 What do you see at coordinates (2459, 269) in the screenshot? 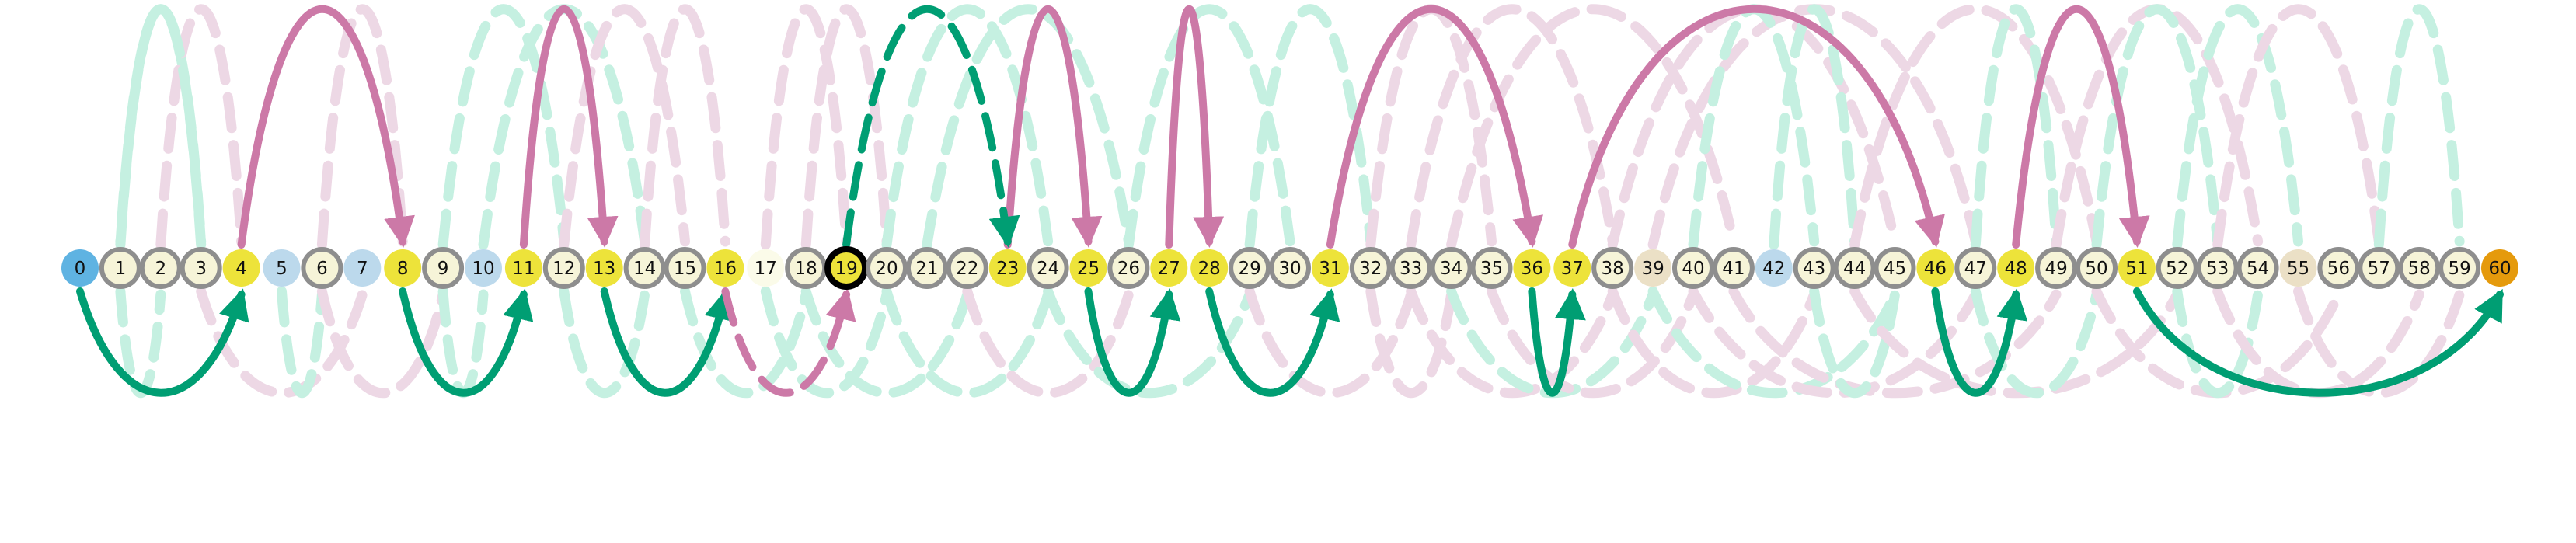
I see `node-label: 59` at bounding box center [2459, 269].